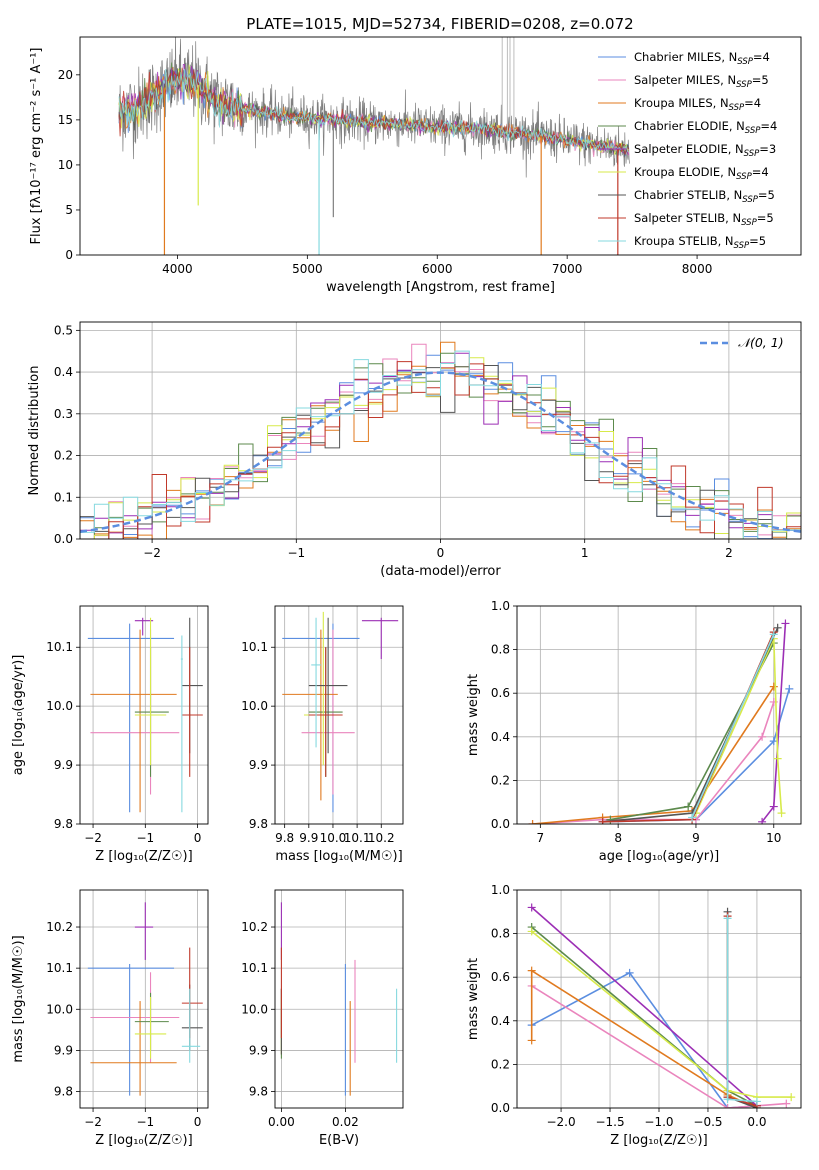 This screenshot has width=819, height=1170. Describe the element at coordinates (500, 890) in the screenshot. I see `y-tick-label: 1.0` at that location.